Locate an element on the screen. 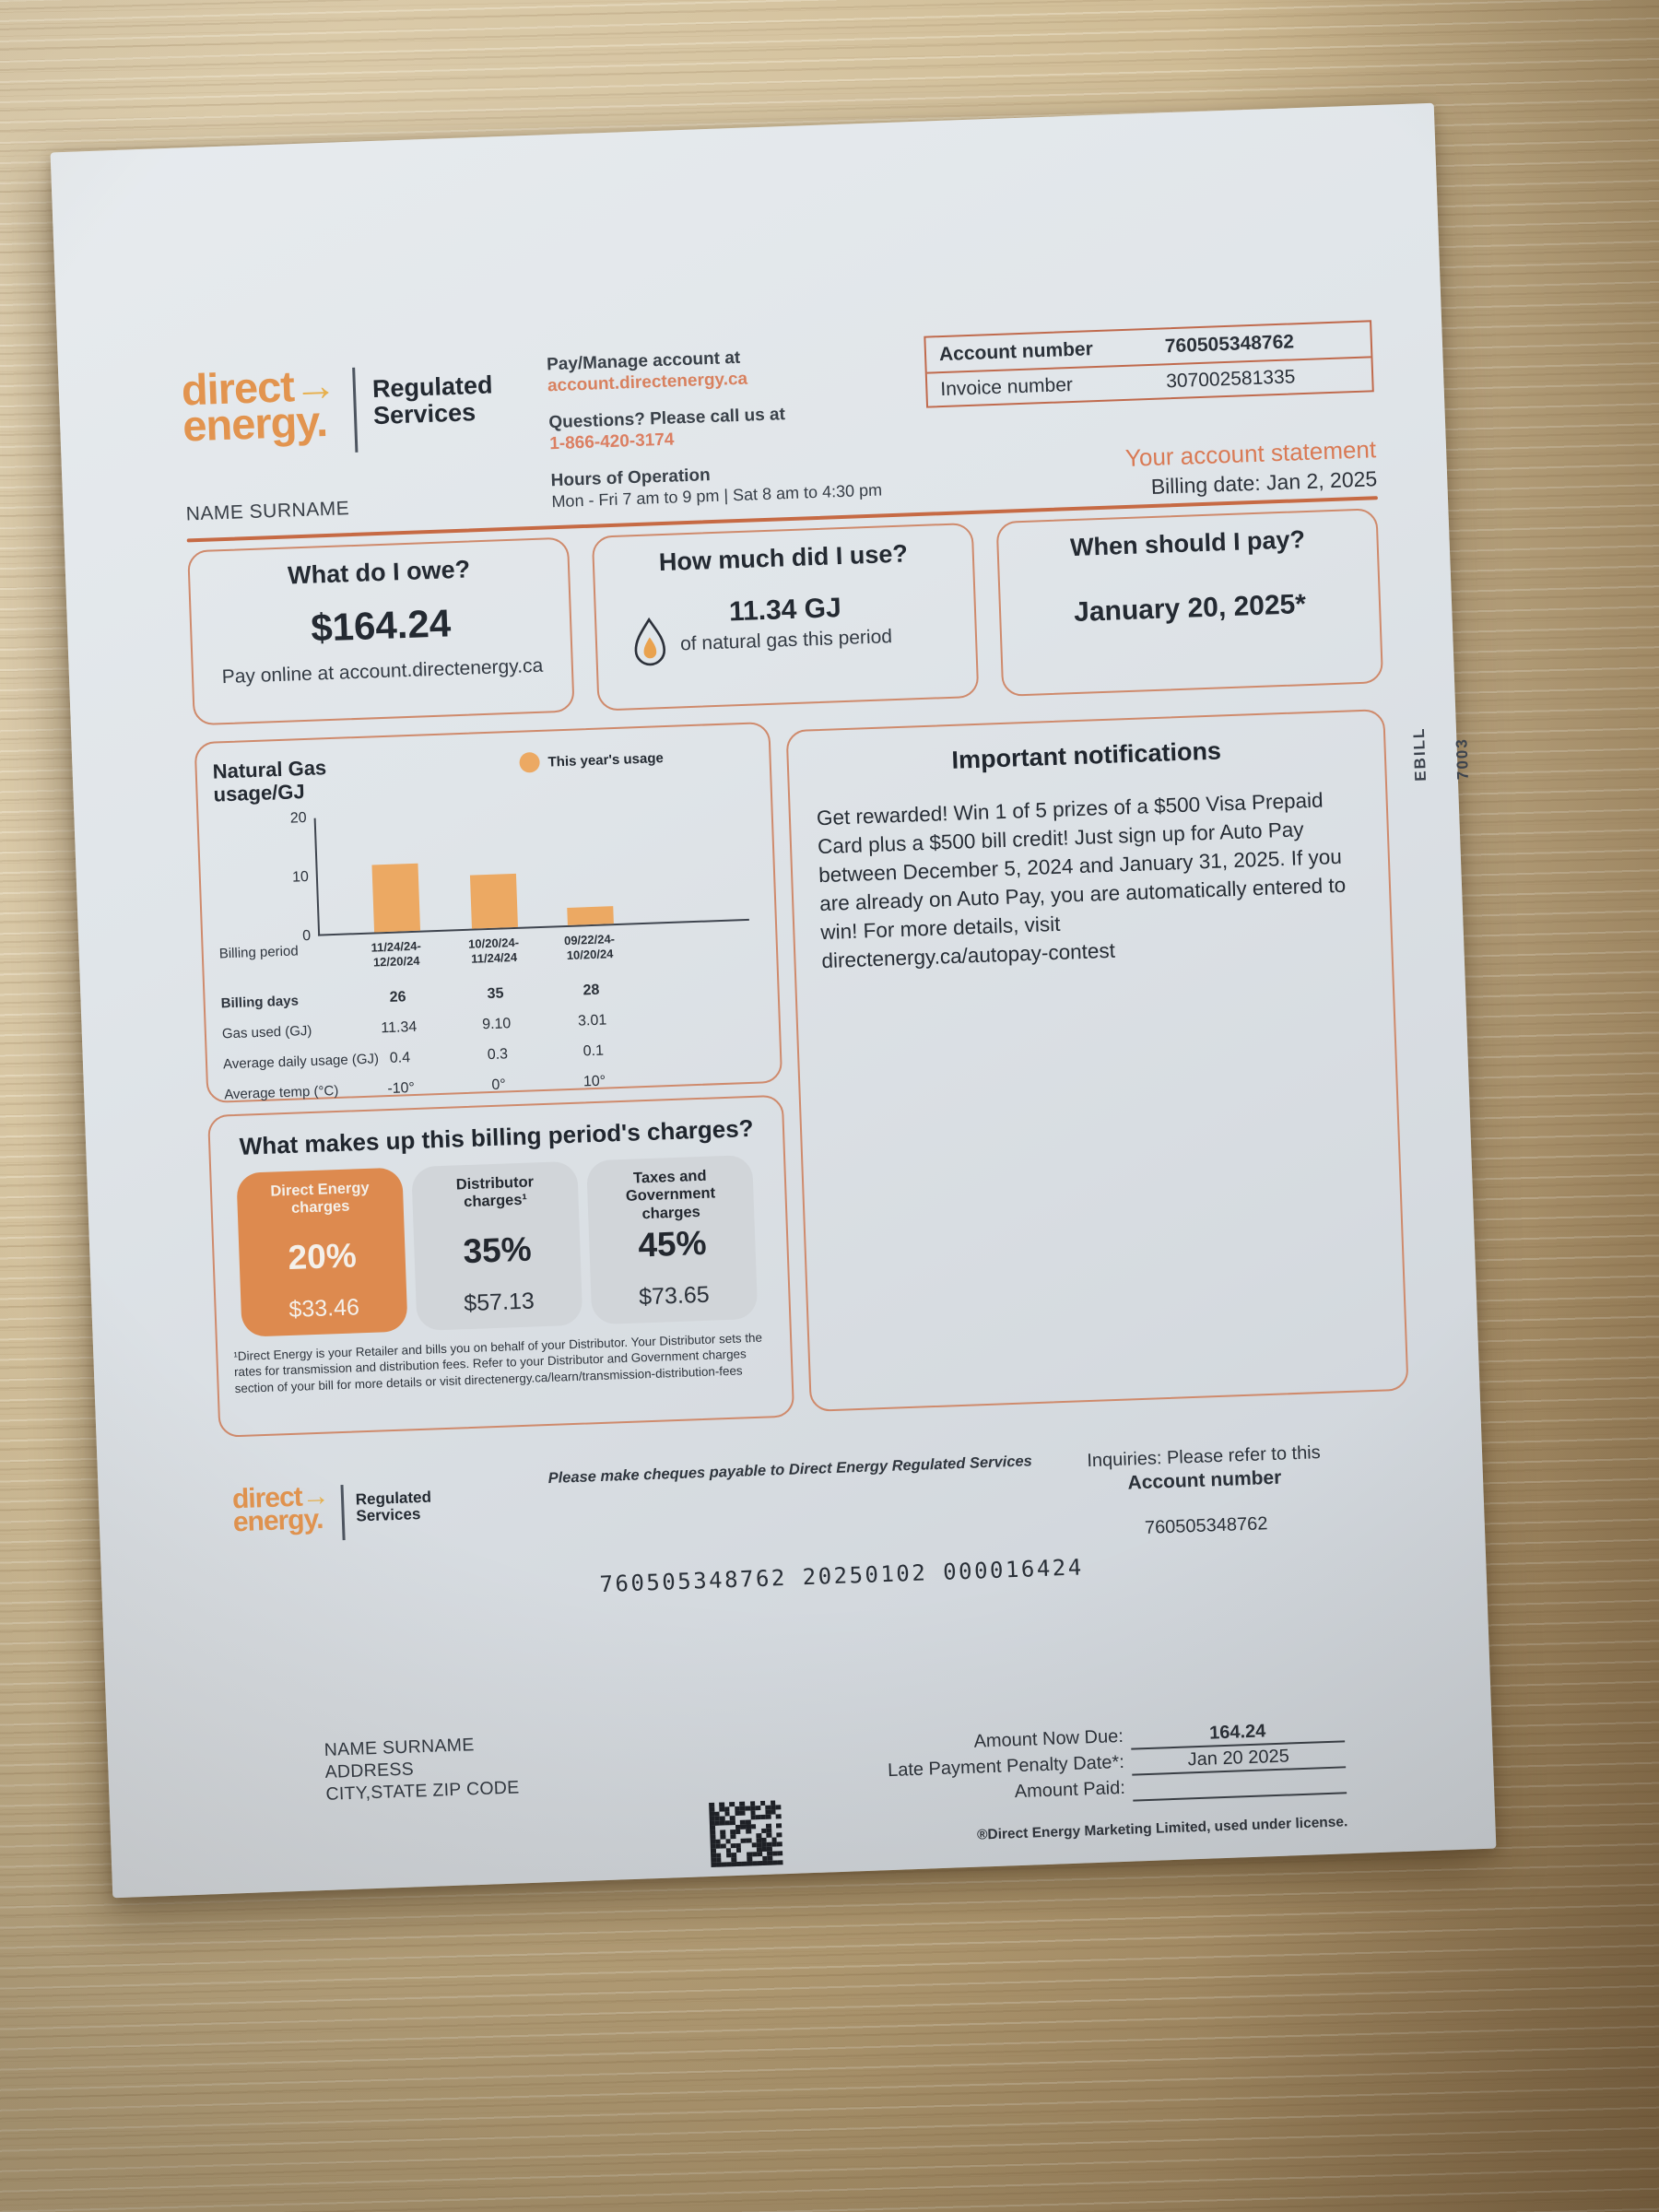 The image size is (1659, 2212). usage-table-cell: 0° is located at coordinates (499, 1085).